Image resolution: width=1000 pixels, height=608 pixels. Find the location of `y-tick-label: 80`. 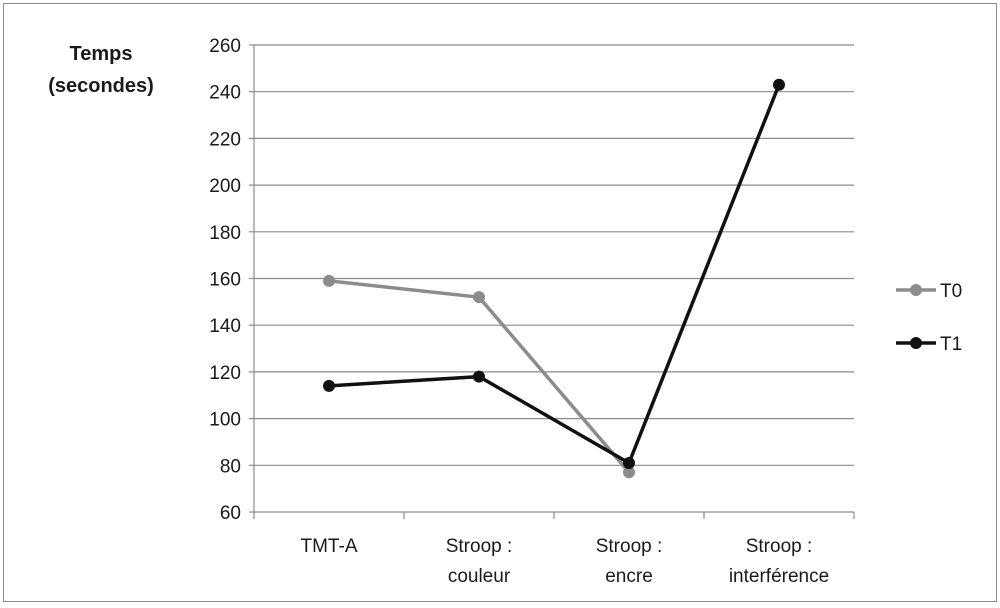

y-tick-label: 80 is located at coordinates (230, 466).